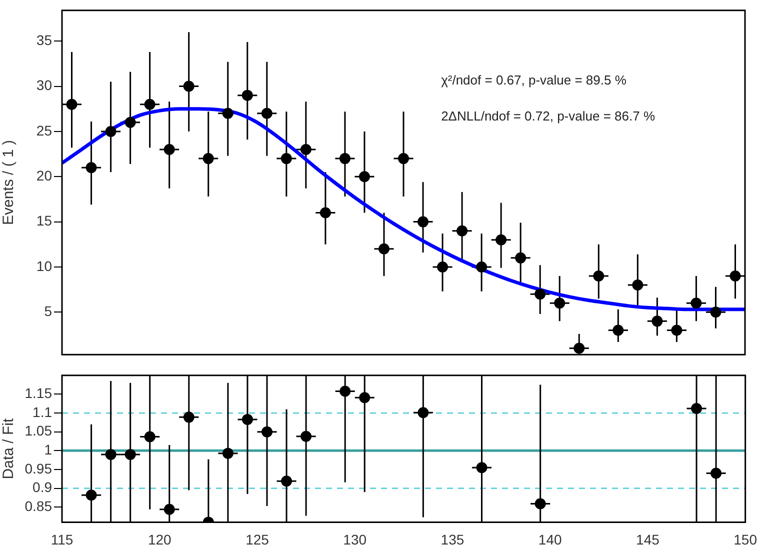 The height and width of the screenshot is (551, 759). What do you see at coordinates (44, 40) in the screenshot?
I see `y-tick-label: 35` at bounding box center [44, 40].